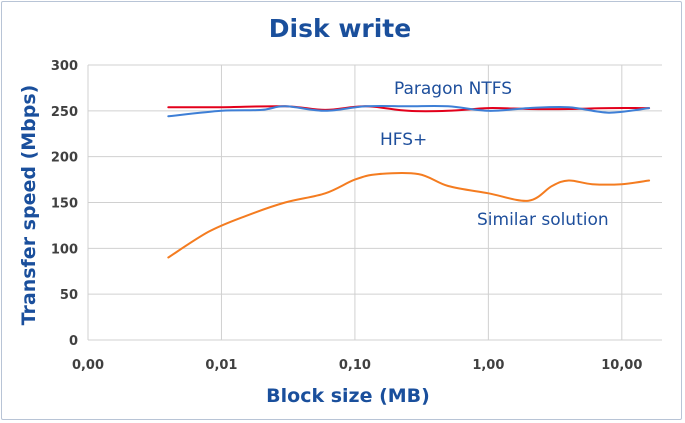 Image resolution: width=685 pixels, height=423 pixels. What do you see at coordinates (221, 365) in the screenshot?
I see `x-tick-label-1: 0,01` at bounding box center [221, 365].